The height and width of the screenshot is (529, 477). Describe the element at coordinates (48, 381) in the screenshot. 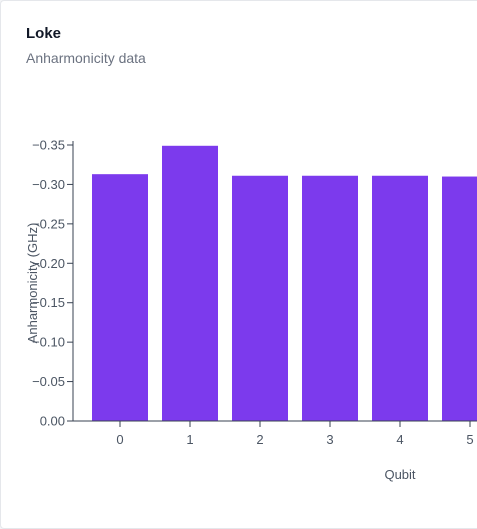

I see `y-tick-label: −0.05` at that location.